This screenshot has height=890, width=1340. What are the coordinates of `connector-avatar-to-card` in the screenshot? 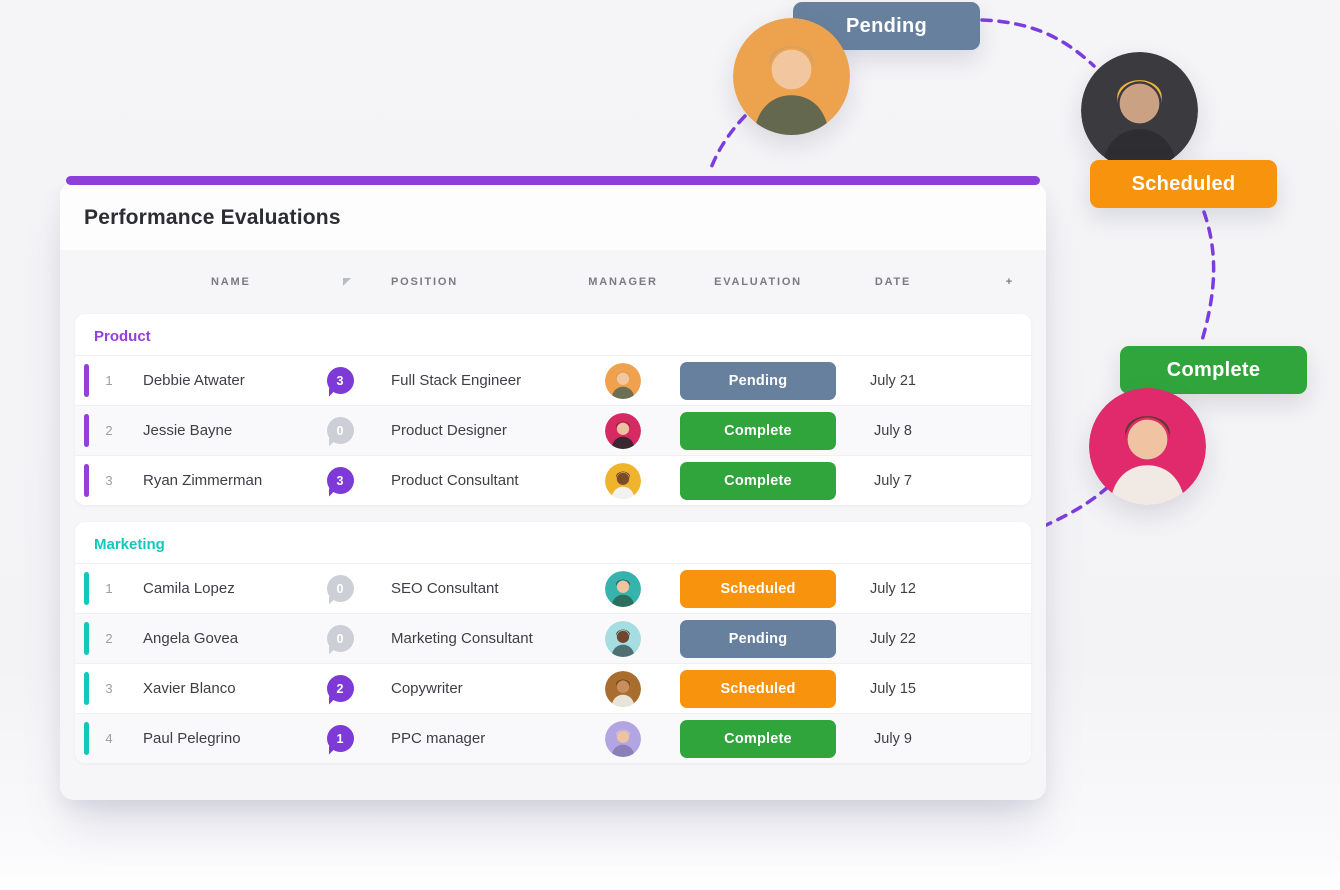 It's located at (728, 142).